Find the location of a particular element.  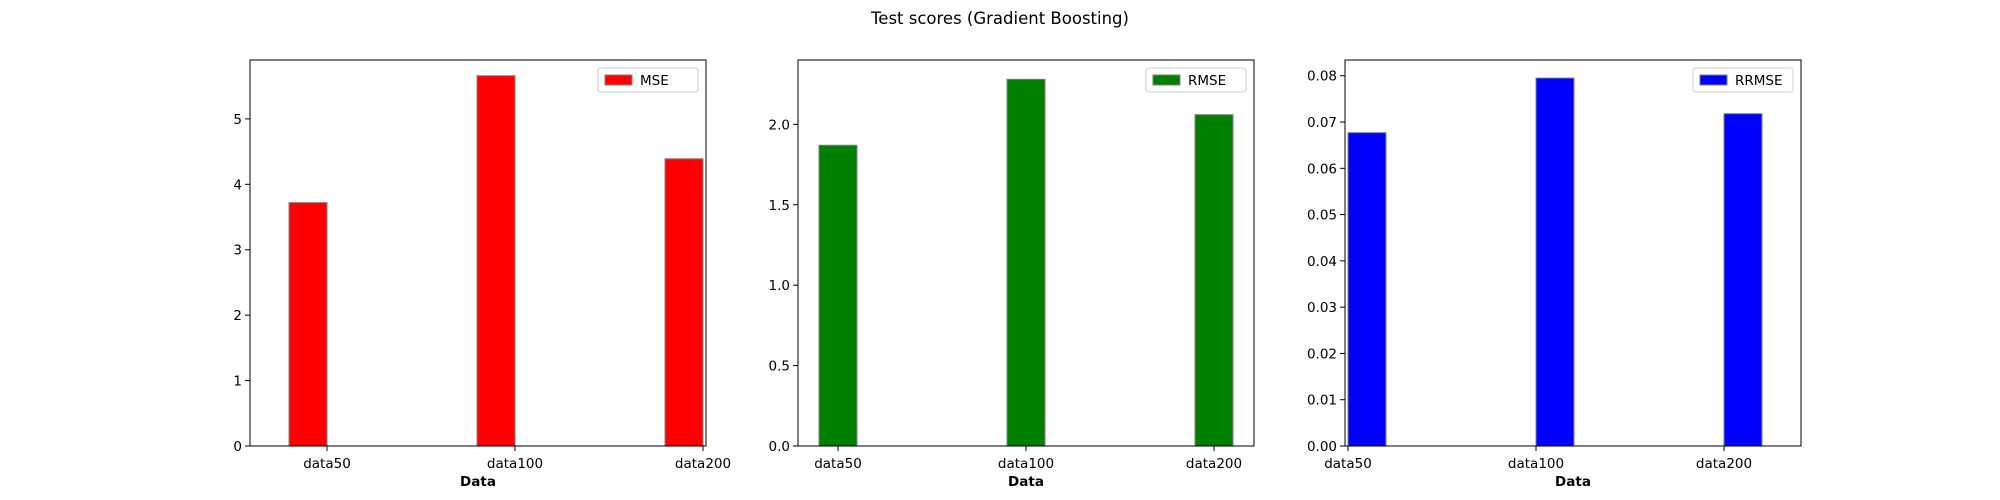

legend-label: RMSE is located at coordinates (1207, 81).